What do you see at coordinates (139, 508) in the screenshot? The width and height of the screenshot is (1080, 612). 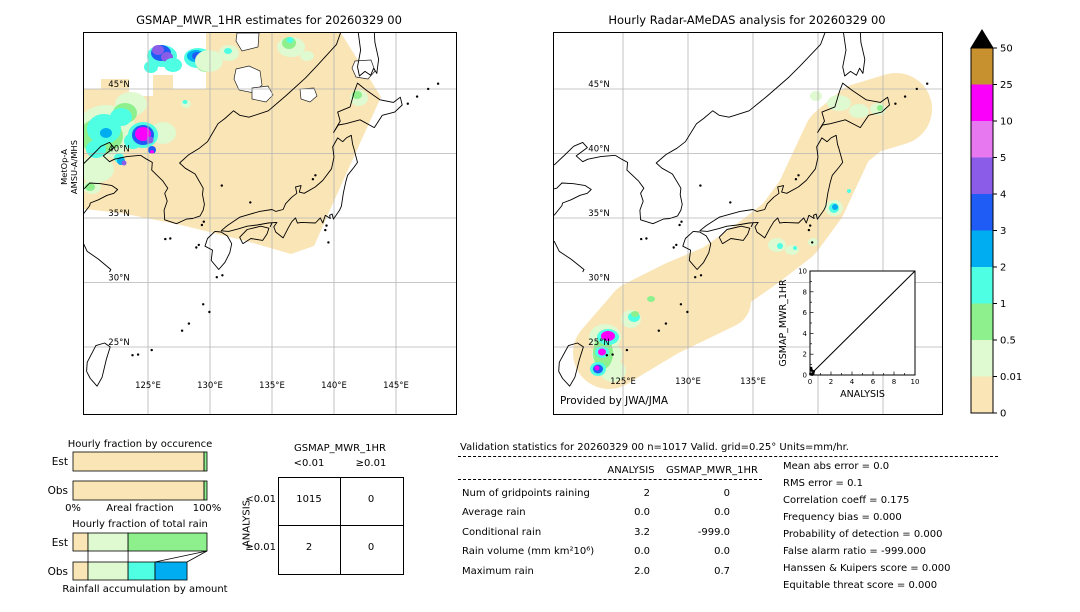 I see `svg-text: Areal fraction` at bounding box center [139, 508].